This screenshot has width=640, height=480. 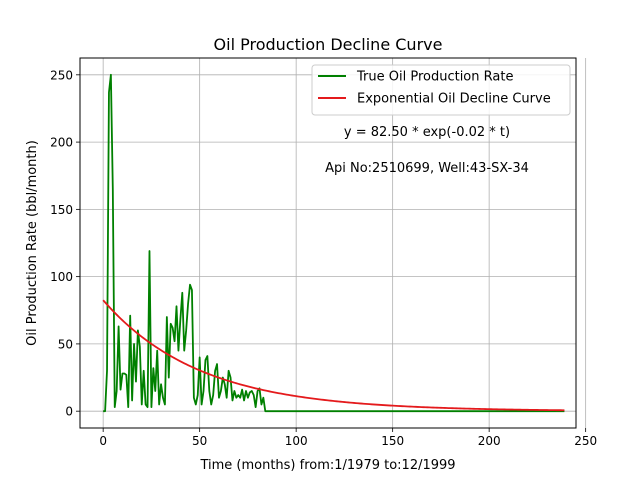 What do you see at coordinates (328, 44) in the screenshot?
I see `chart-title: Oil Production Decline Curve` at bounding box center [328, 44].